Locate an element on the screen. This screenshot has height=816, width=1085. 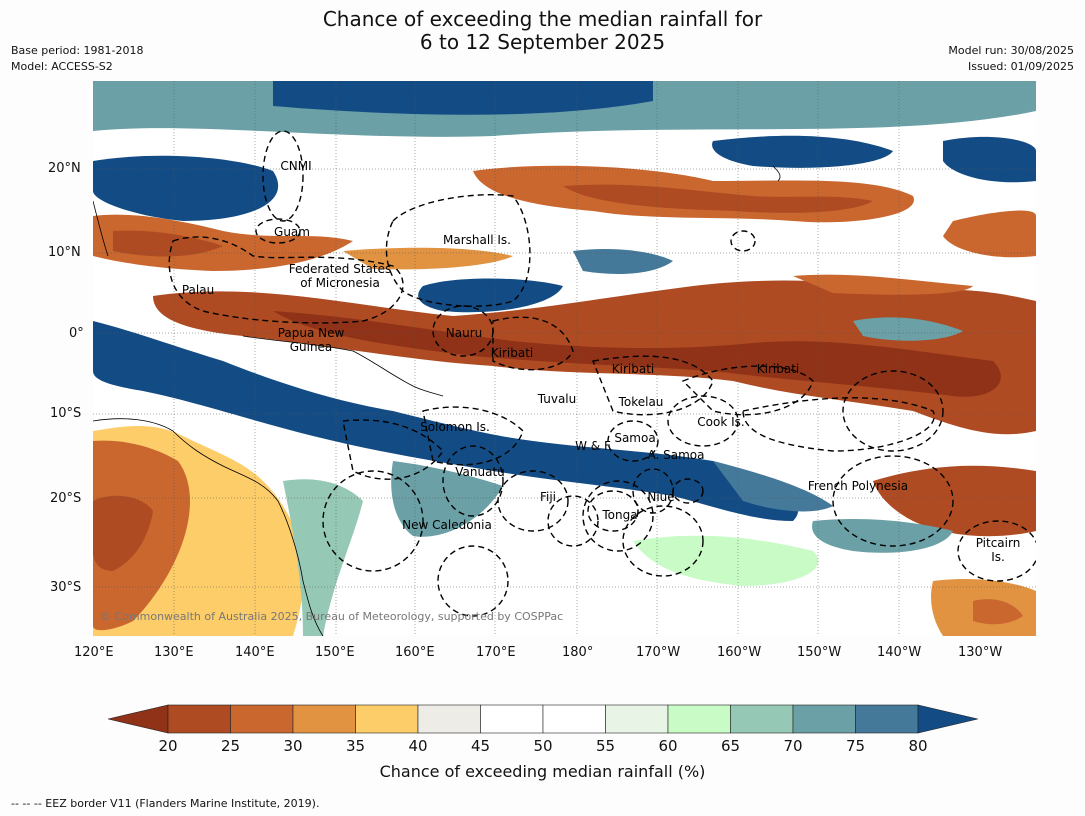
label-nauru: Nauru is located at coordinates (464, 333).